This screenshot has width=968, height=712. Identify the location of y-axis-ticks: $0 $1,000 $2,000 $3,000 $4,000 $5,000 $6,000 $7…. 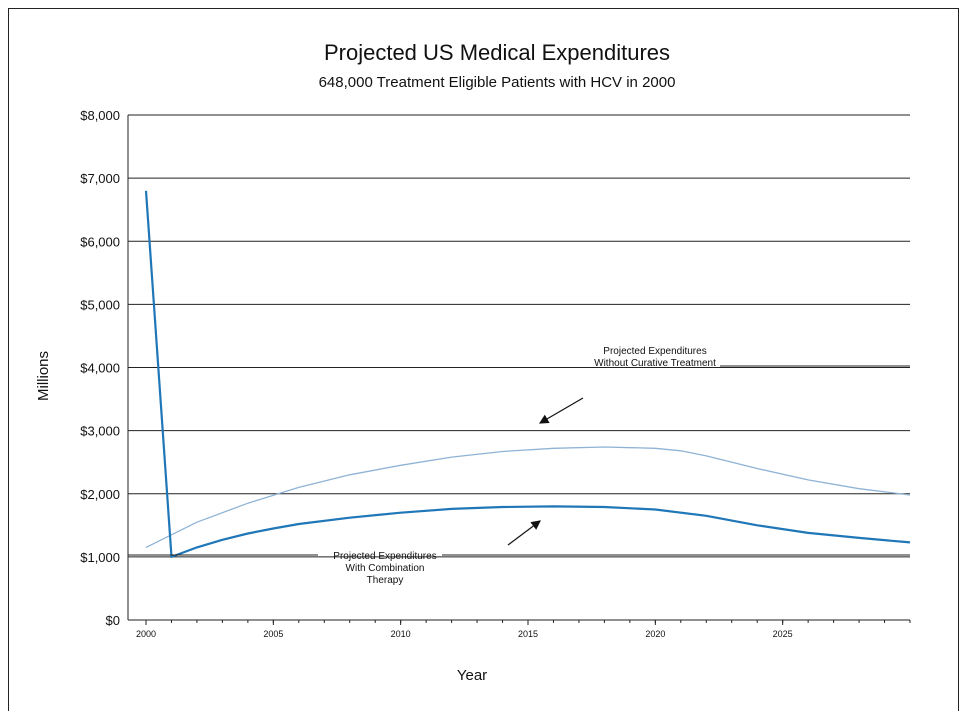
(100, 368).